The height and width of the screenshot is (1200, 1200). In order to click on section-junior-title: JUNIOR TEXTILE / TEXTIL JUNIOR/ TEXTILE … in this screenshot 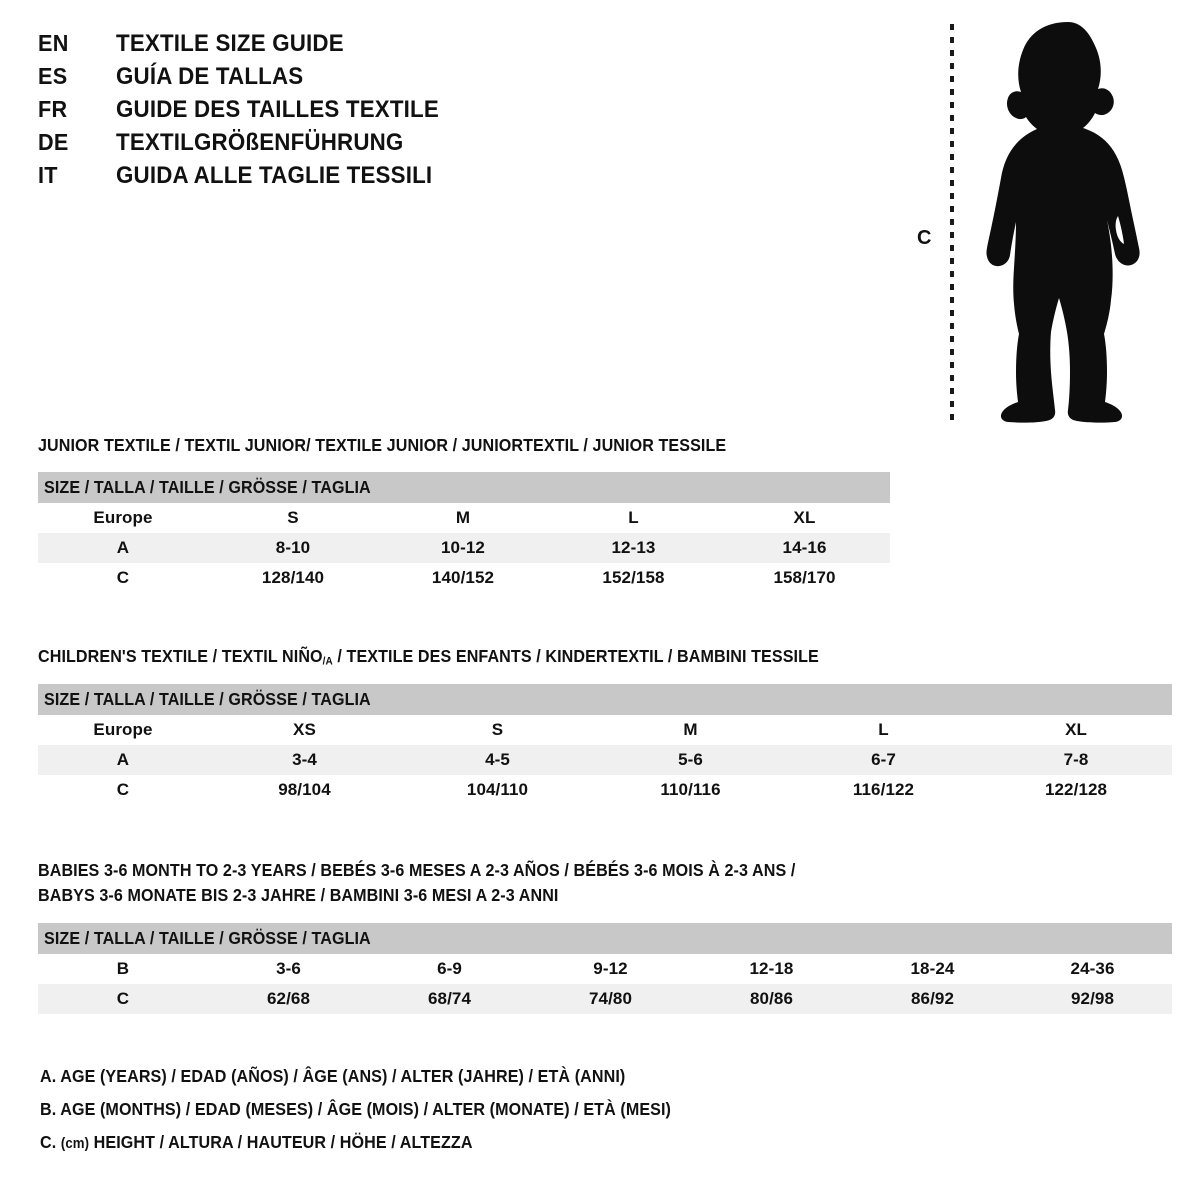, I will do `click(382, 445)`.